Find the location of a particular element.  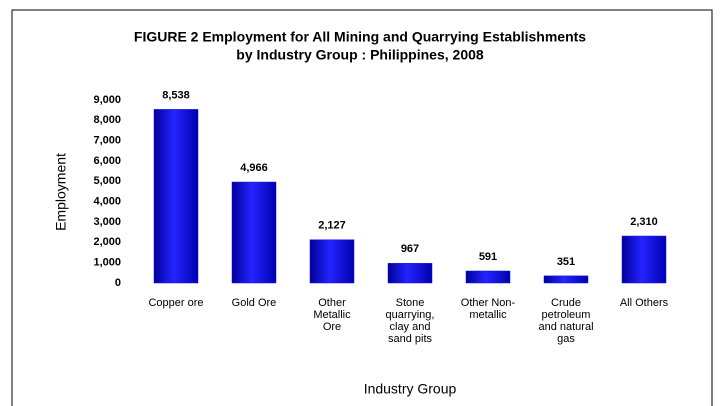

value-label: 967 is located at coordinates (410, 249).